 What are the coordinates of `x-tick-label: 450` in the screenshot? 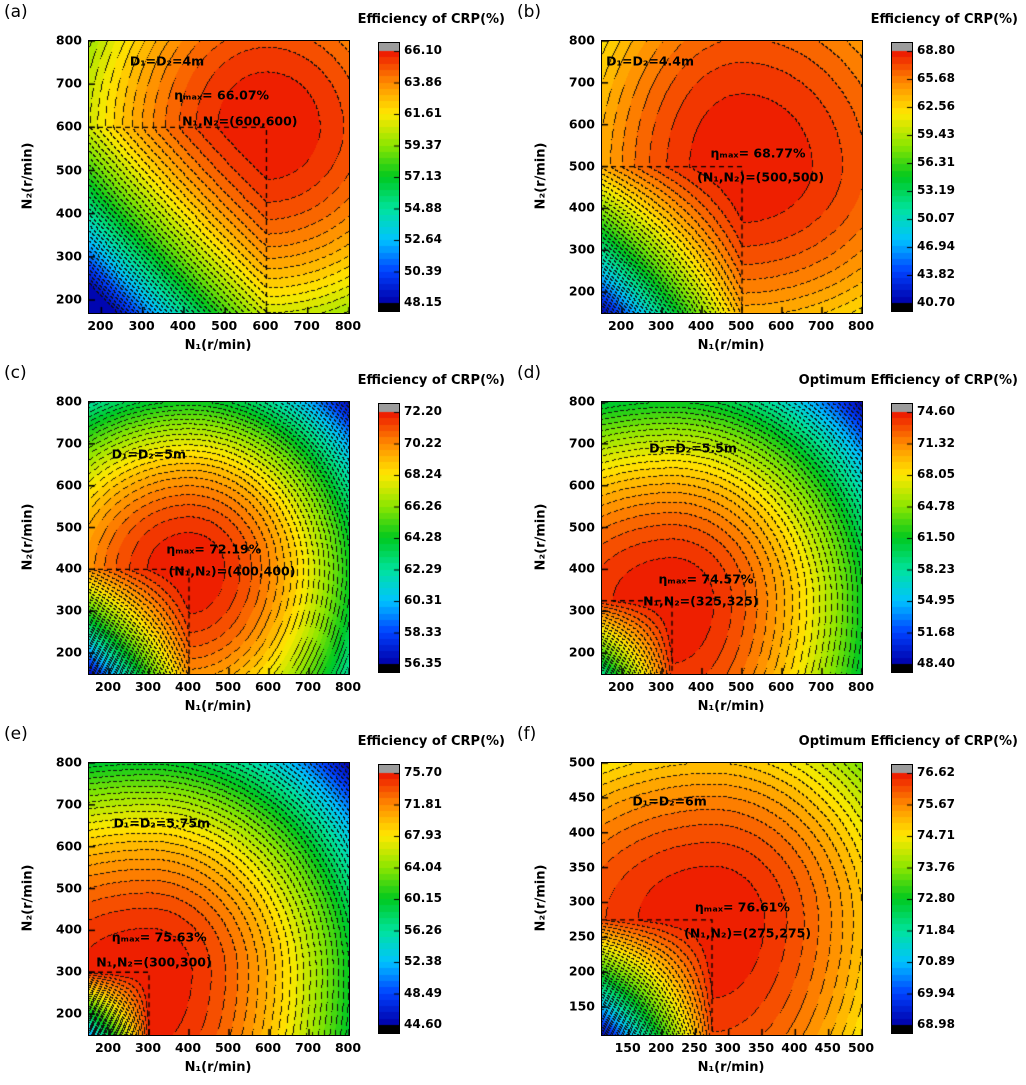 It's located at (827, 1047).